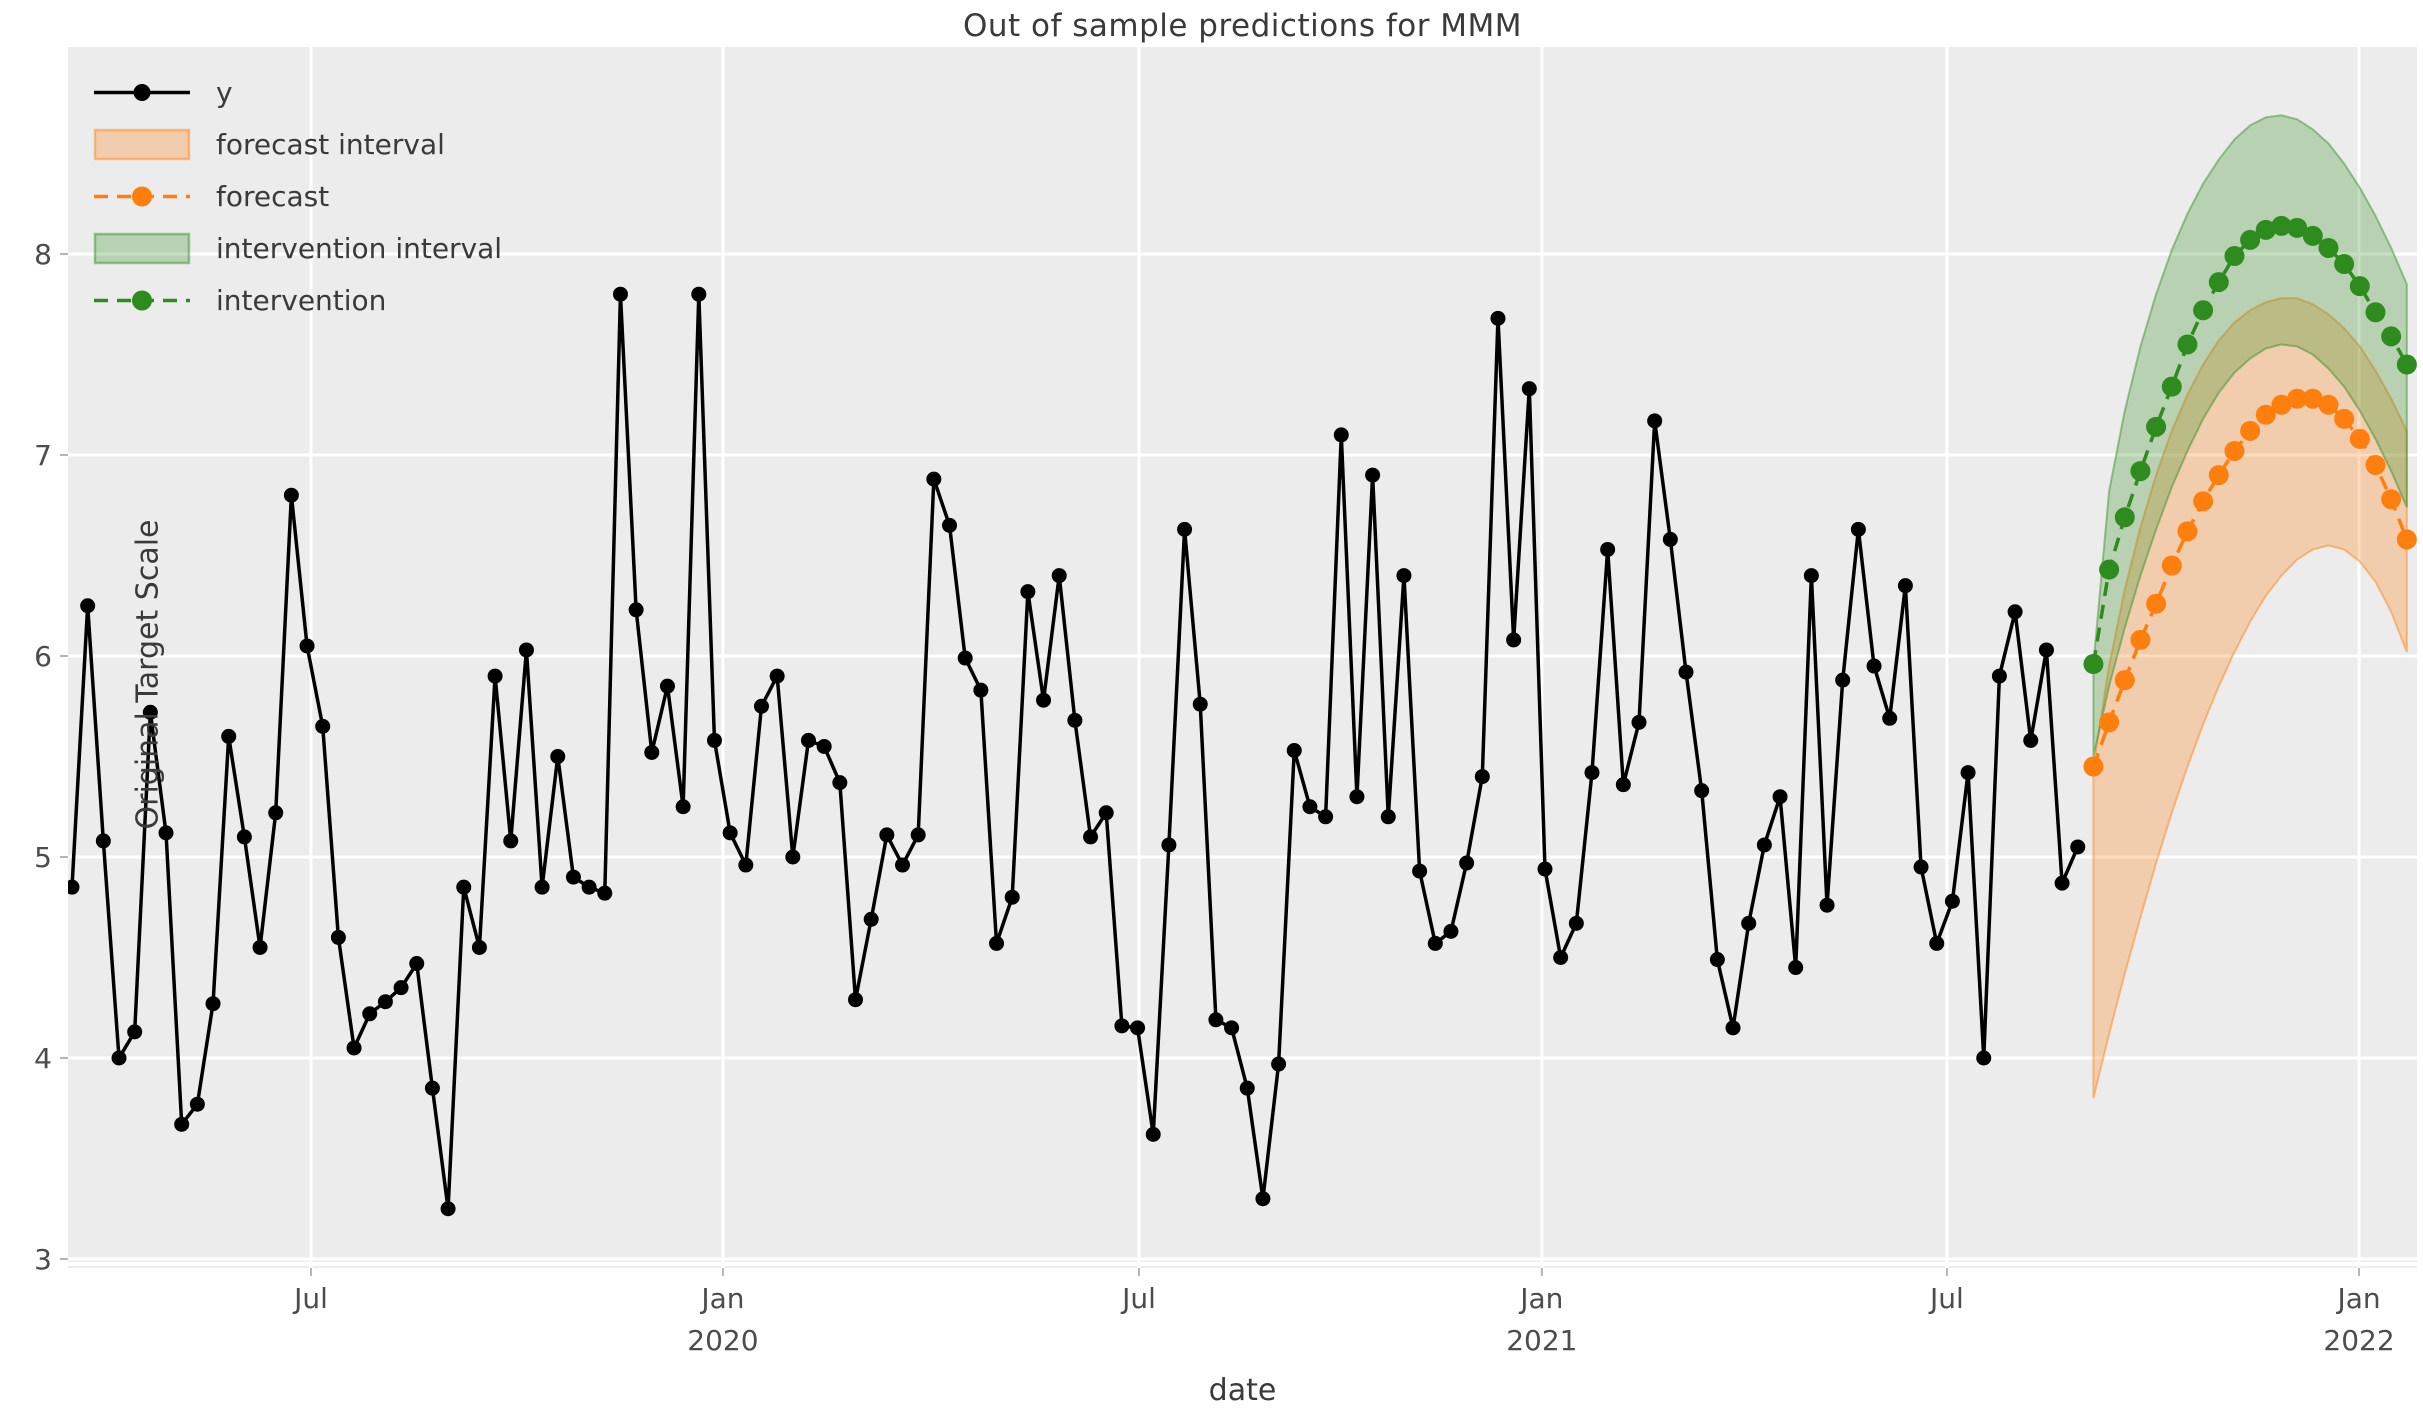 This screenshot has height=1423, width=2423. What do you see at coordinates (142, 248) in the screenshot?
I see `intervention-interval-swatch-icon` at bounding box center [142, 248].